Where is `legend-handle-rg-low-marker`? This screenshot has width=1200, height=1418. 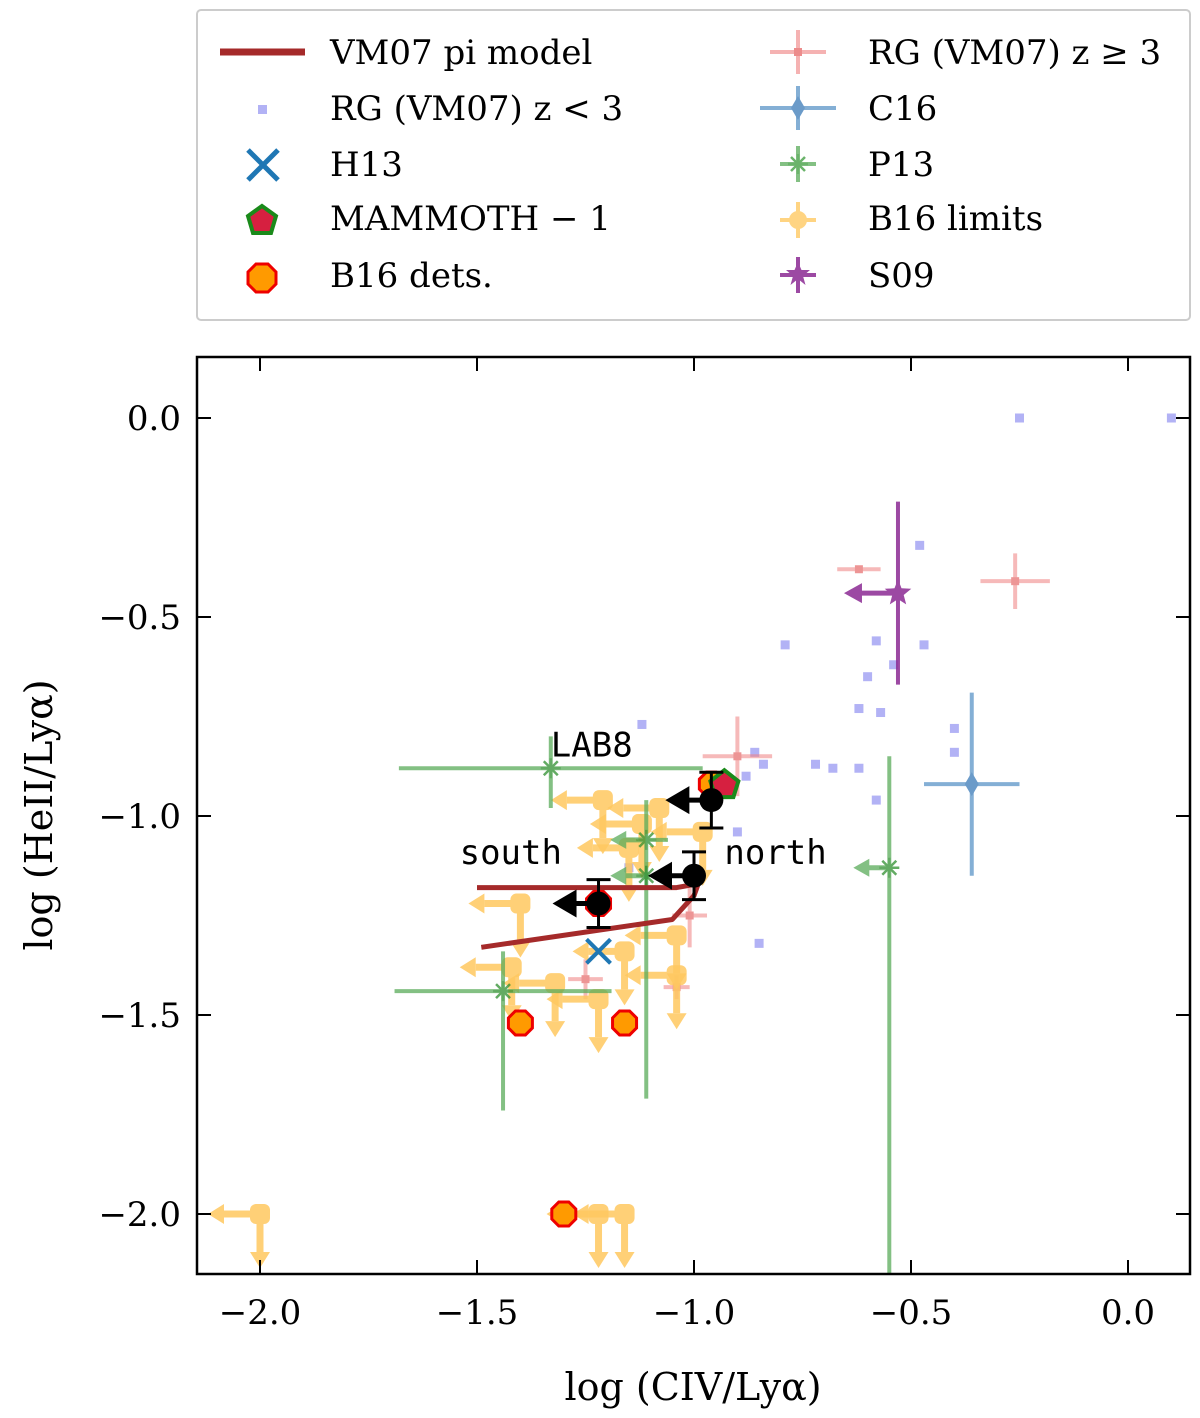 legend-handle-rg-low-marker is located at coordinates (262, 109).